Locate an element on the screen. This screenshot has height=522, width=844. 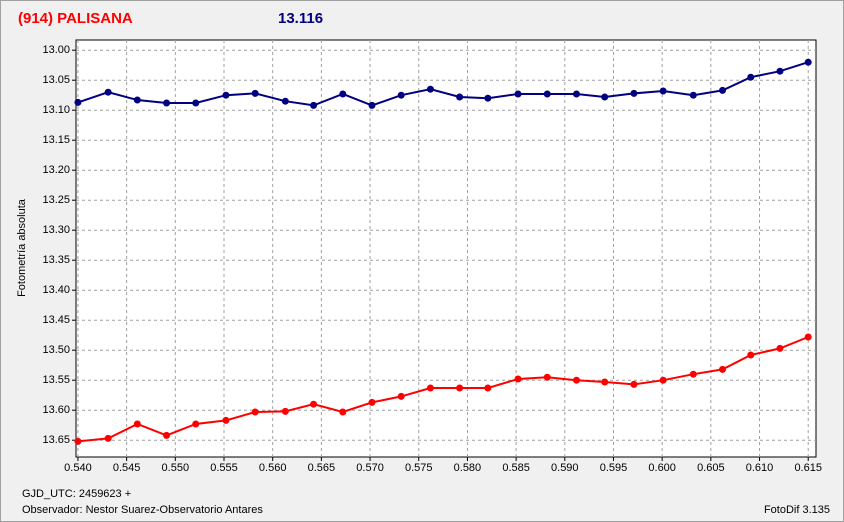
y-tick-label: 13.00 is located at coordinates (56, 50).